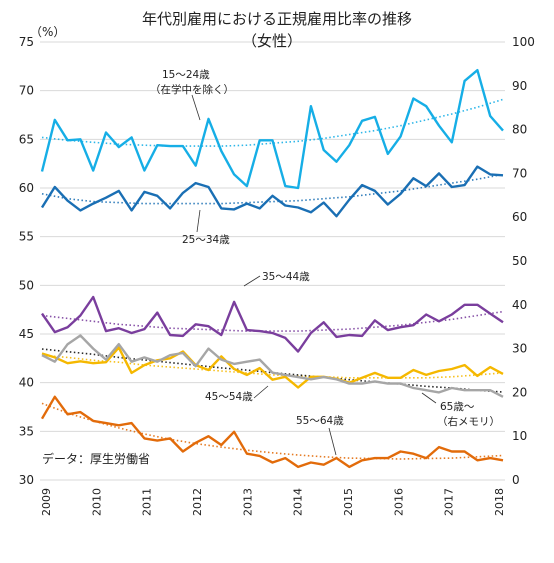  What do you see at coordinates (96, 458) in the screenshot?
I see `source-note: データ：厚生労働省` at bounding box center [96, 458].